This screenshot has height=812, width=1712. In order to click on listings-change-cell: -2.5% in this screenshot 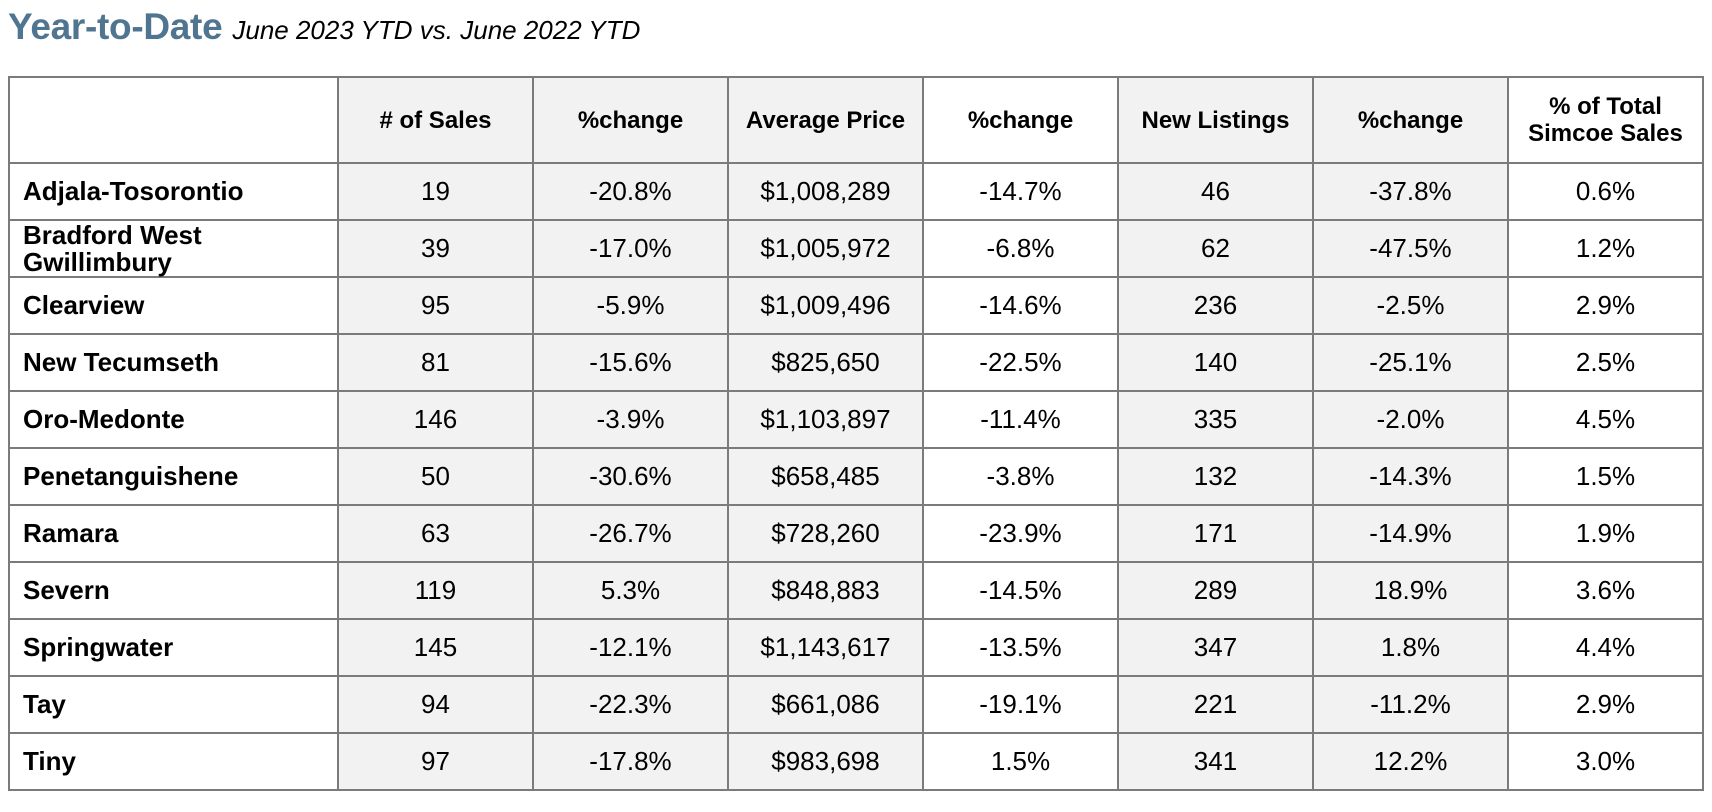, I will do `click(1410, 305)`.